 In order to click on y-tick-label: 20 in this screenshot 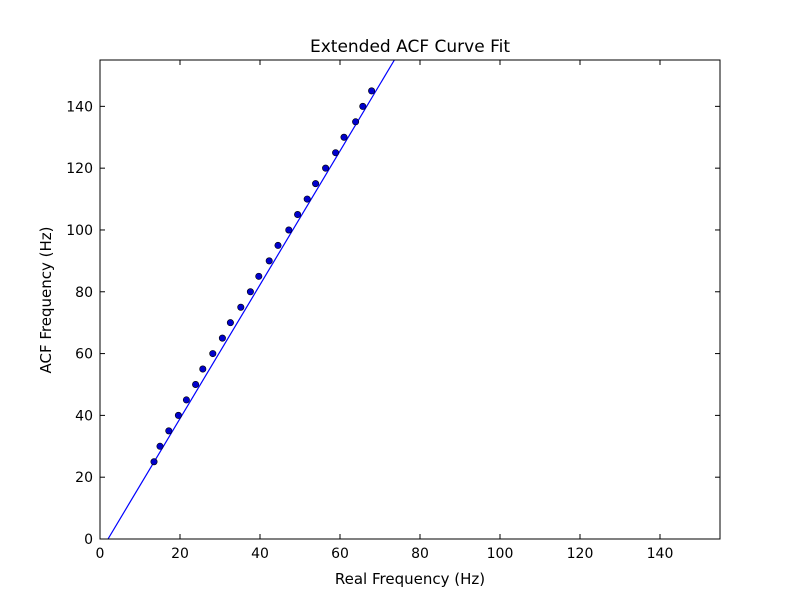, I will do `click(84, 478)`.